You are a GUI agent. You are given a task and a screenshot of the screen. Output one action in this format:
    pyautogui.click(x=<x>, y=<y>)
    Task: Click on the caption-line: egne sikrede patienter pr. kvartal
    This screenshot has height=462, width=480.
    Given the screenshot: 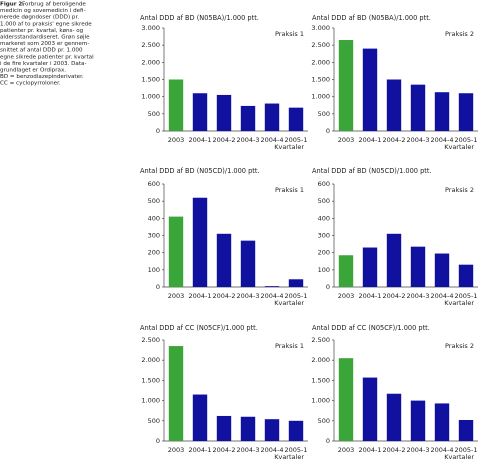 What is the action you would take?
    pyautogui.click(x=47, y=57)
    